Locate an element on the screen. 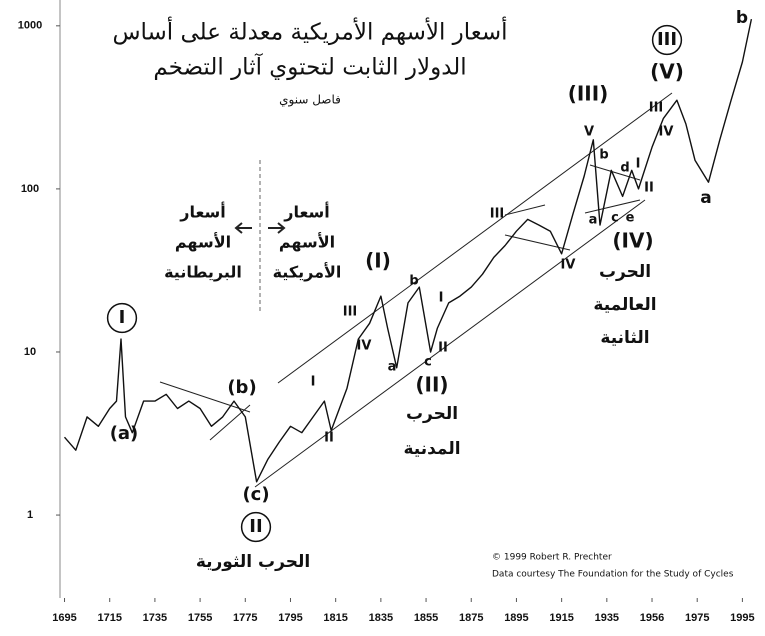 This screenshot has height=636, width=765. arrows is located at coordinates (260, 228).